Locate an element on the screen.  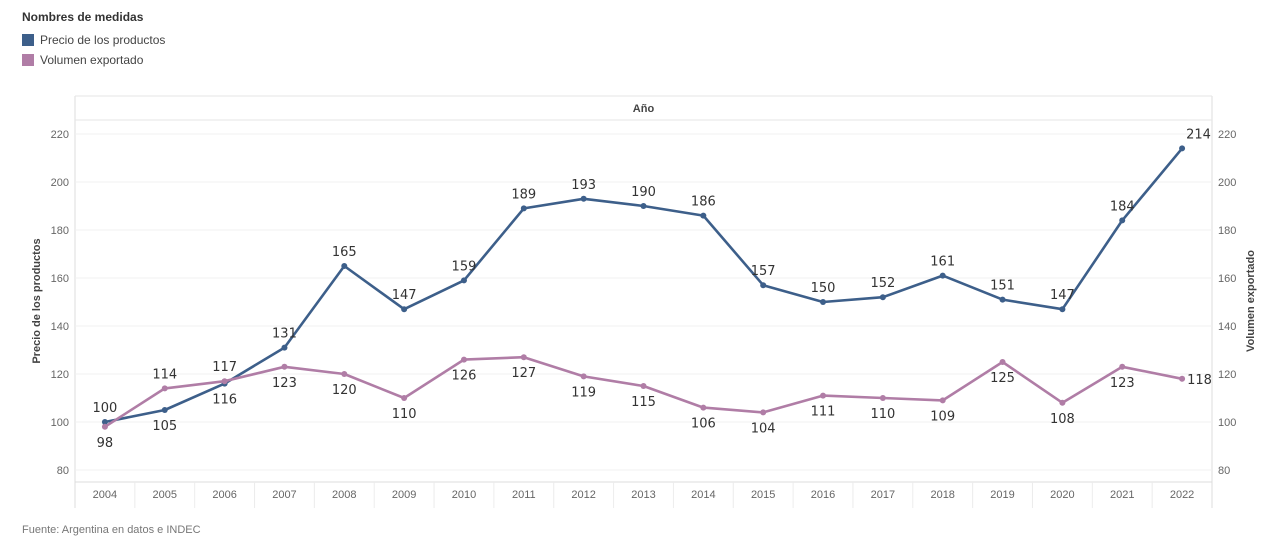
legend-swatch-price is located at coordinates (28, 40).